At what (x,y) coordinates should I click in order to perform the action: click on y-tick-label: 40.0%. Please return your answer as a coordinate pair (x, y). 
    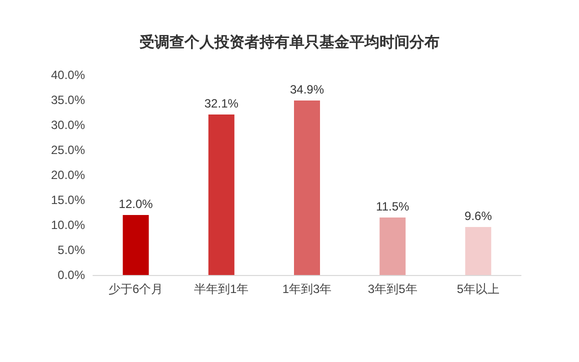
    Looking at the image, I should click on (68, 75).